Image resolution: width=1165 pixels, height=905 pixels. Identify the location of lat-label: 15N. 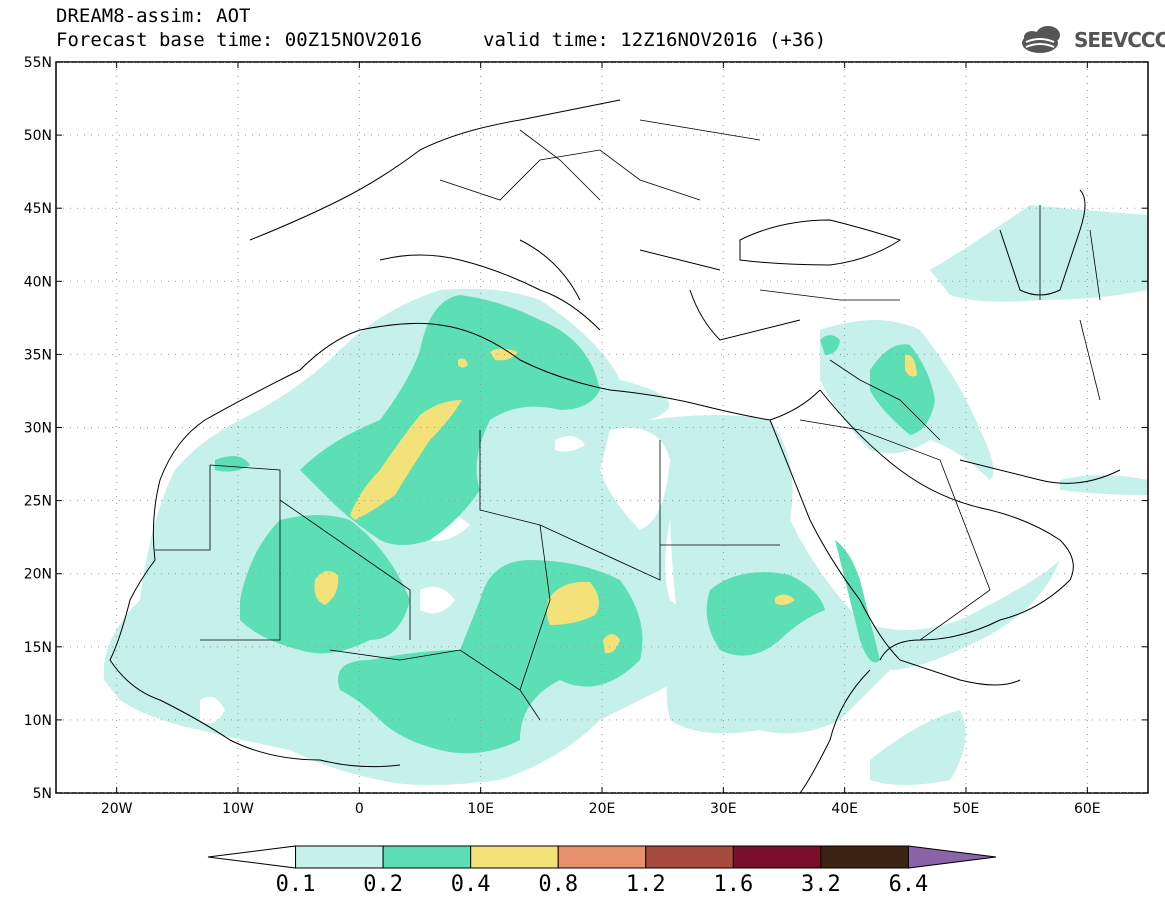
(38, 648).